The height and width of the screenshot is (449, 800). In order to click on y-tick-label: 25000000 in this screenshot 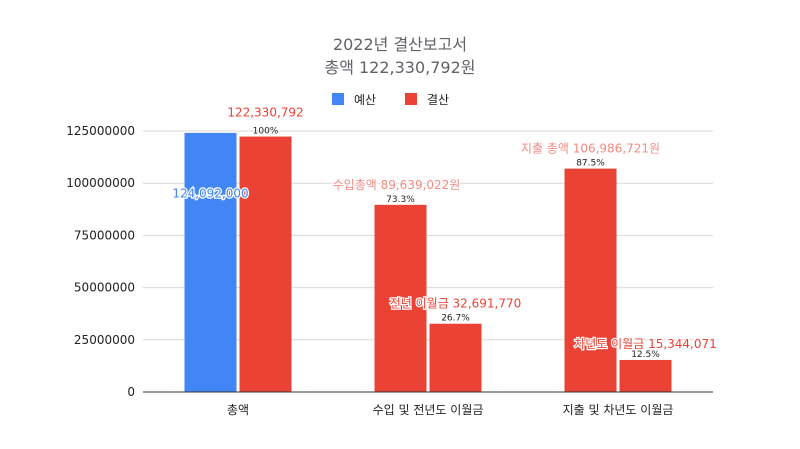, I will do `click(104, 340)`.